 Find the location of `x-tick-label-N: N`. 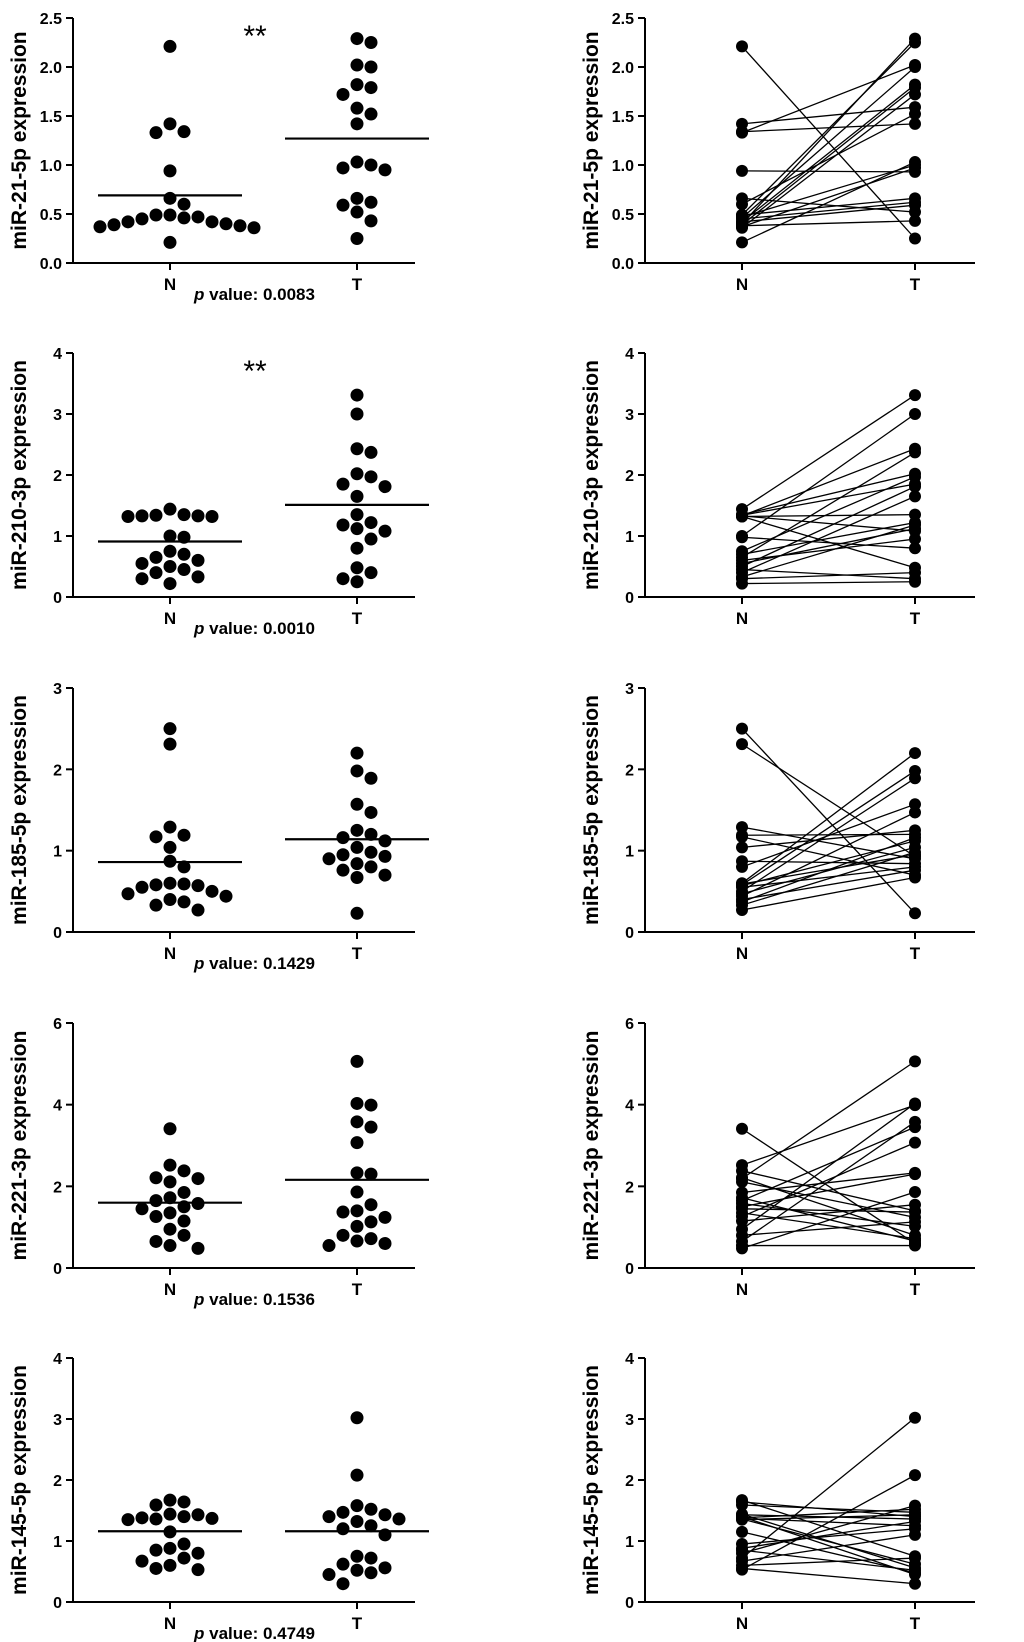

x-tick-label-N: N is located at coordinates (742, 1623).